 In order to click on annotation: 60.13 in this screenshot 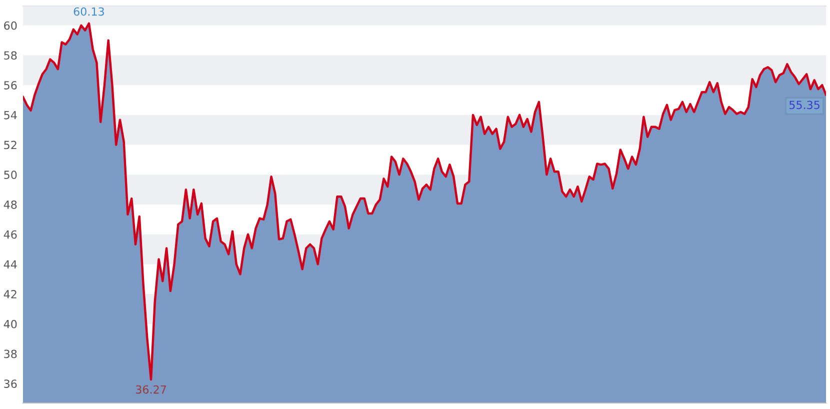, I will do `click(89, 11)`.